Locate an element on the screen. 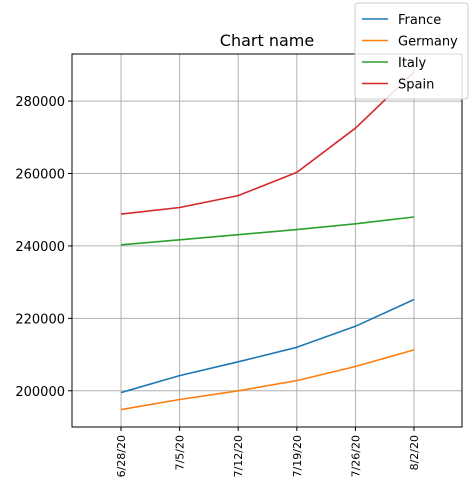 This screenshot has height=493, width=475. y-axis: 200000 220000 240000 260000 280000 is located at coordinates (43, 247).